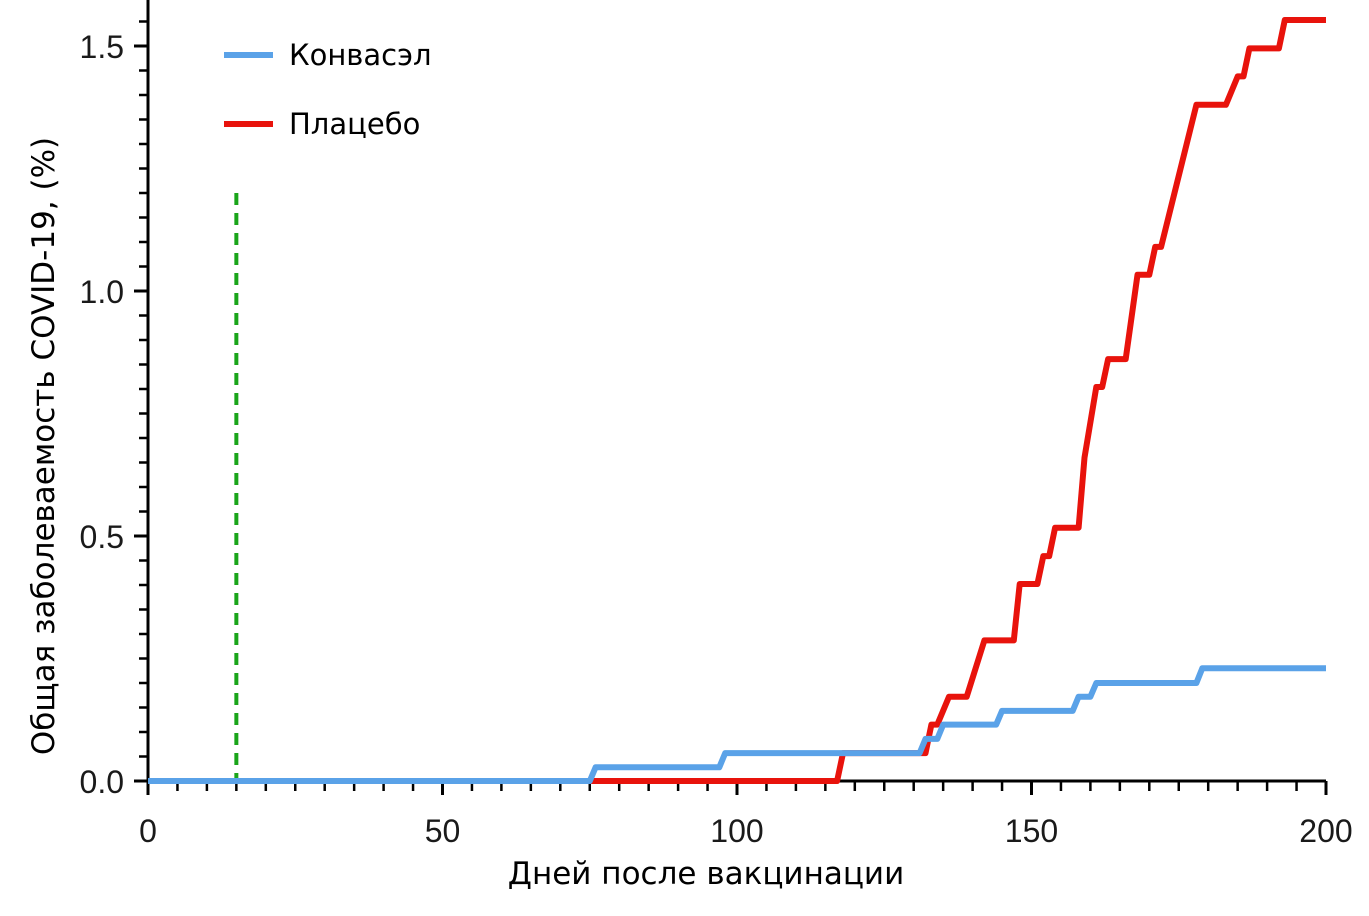 The width and height of the screenshot is (1369, 916). What do you see at coordinates (1325, 831) in the screenshot?
I see `x-tick-label: 200` at bounding box center [1325, 831].